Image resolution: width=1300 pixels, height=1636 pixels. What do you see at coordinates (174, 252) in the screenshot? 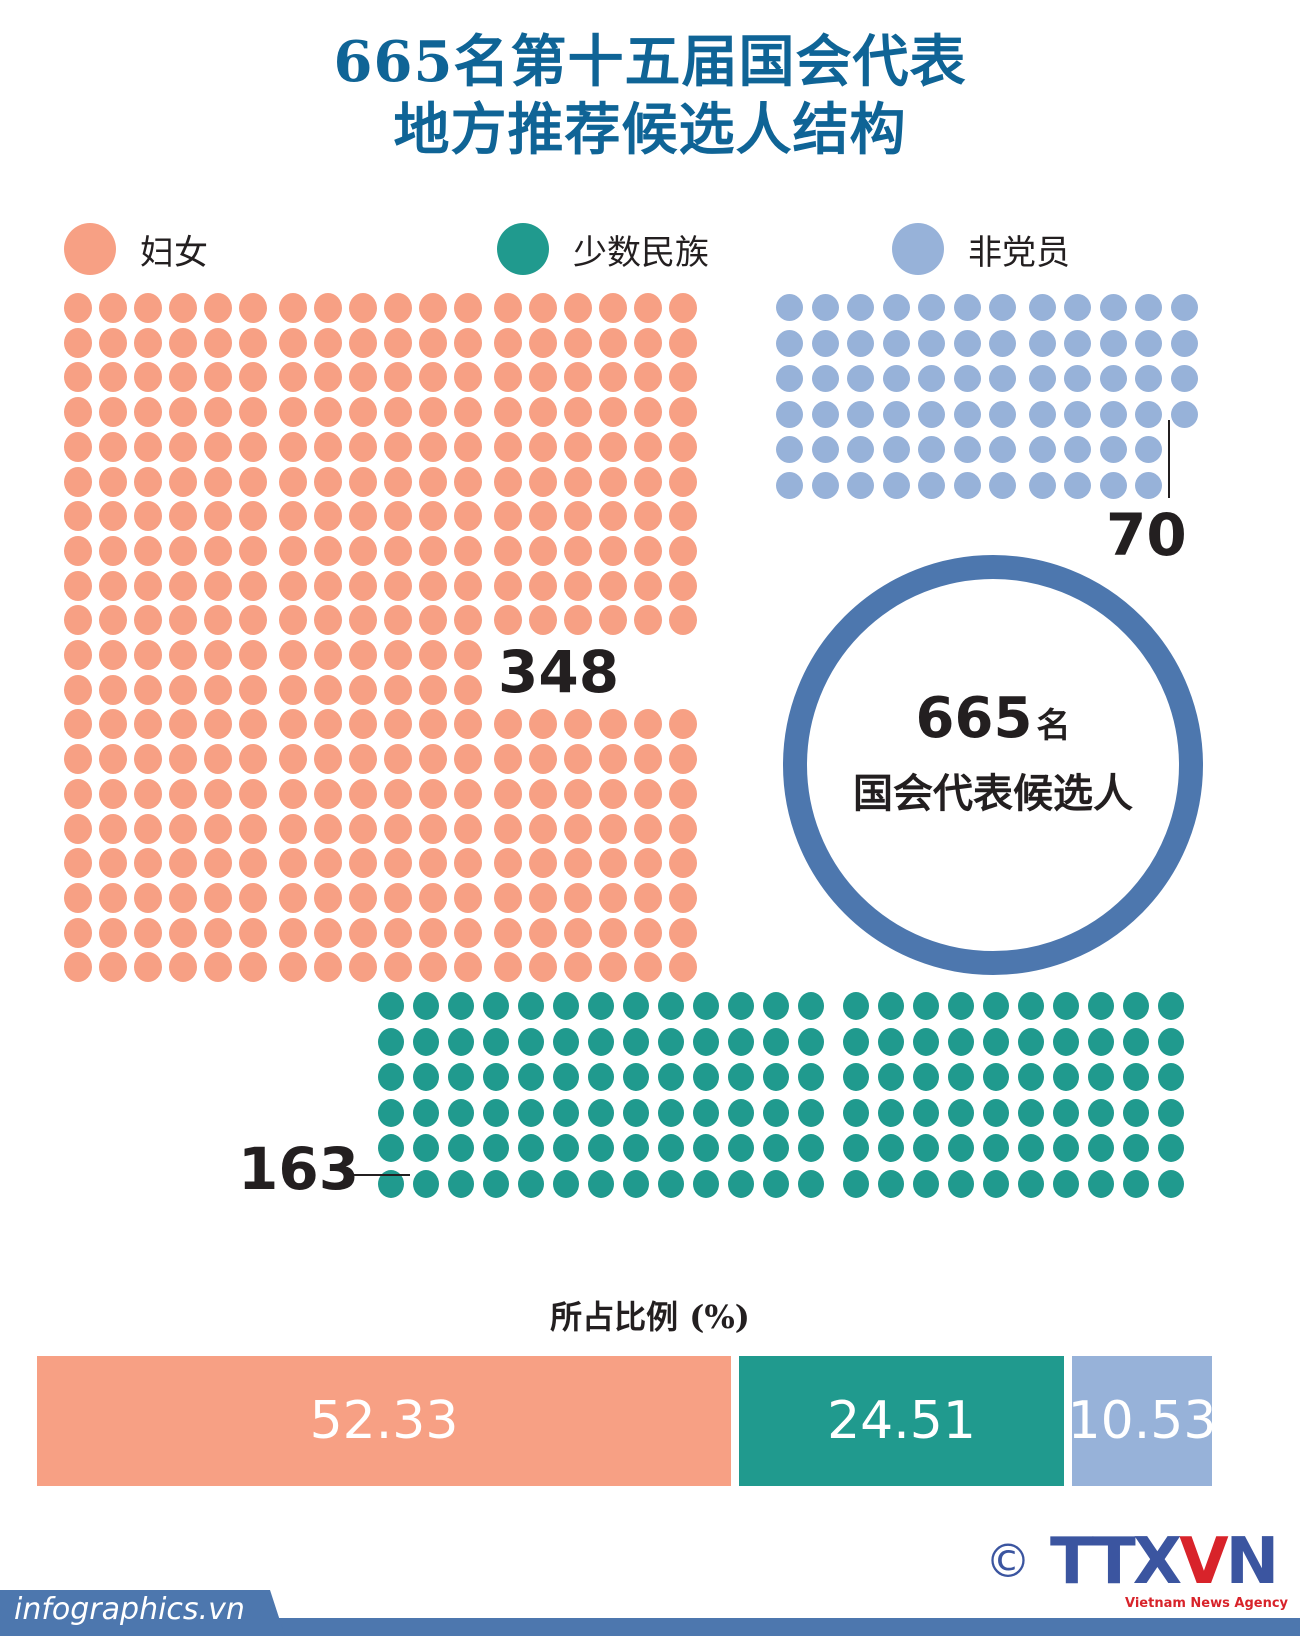
I see `legend-label-women: 妇女` at bounding box center [174, 252].